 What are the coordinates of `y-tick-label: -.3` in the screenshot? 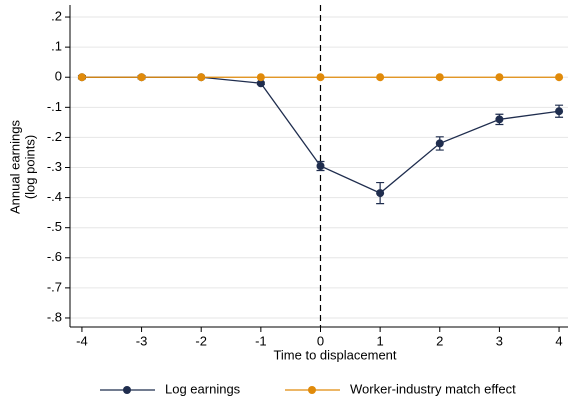 It's located at (54, 166).